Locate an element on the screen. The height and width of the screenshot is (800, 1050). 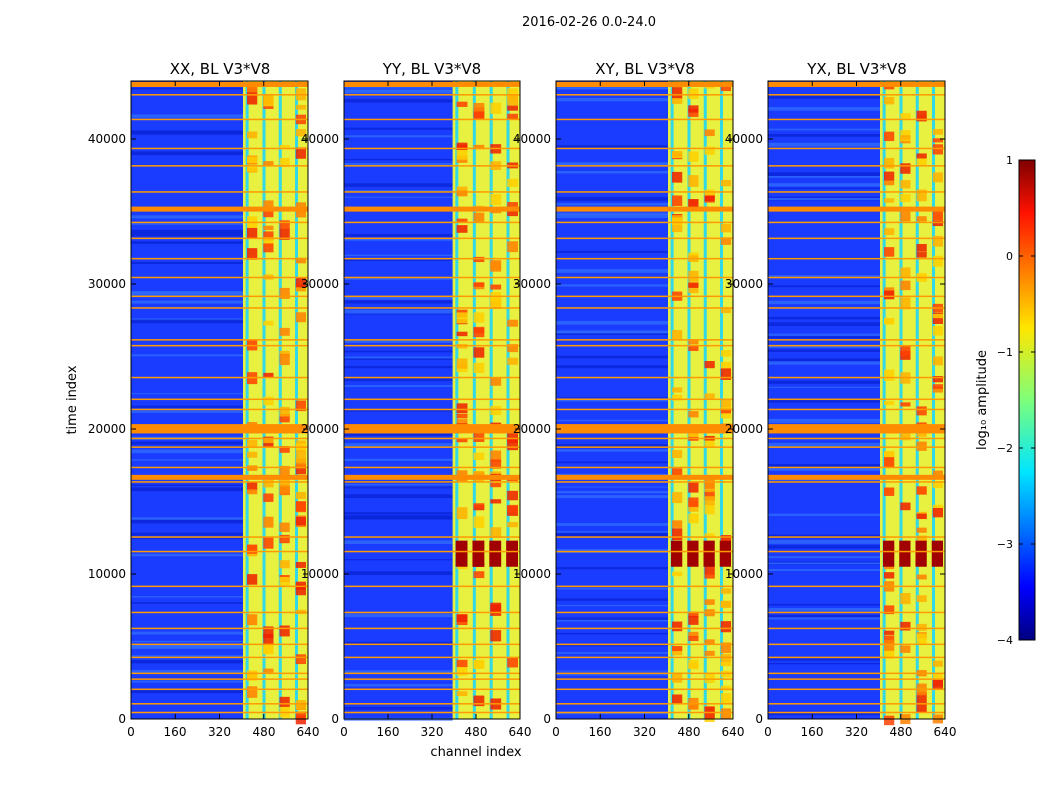
x-tick-label: 160 is located at coordinates (812, 732).